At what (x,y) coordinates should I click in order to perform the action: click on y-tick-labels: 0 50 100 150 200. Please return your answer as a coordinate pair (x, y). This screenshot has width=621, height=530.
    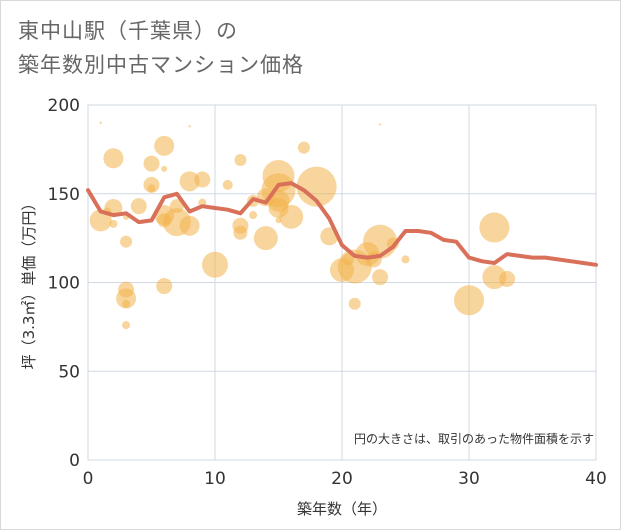
    Looking at the image, I should click on (64, 283).